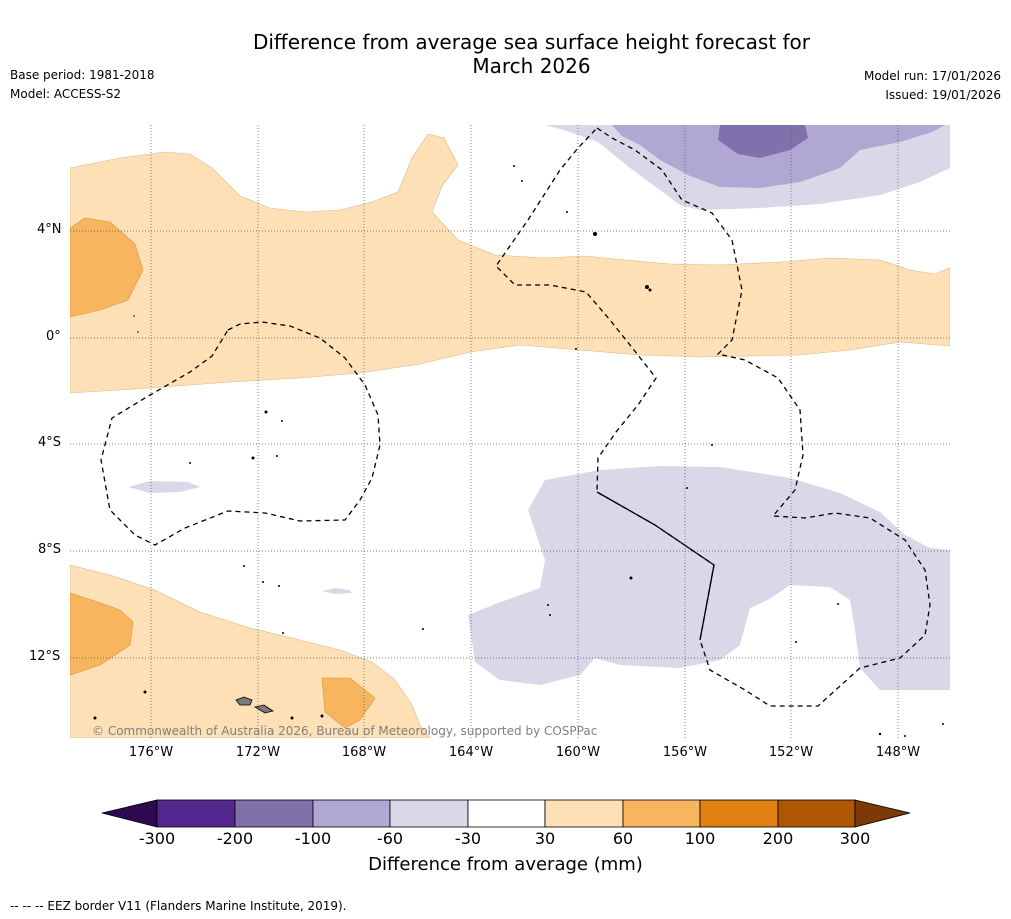 This screenshot has width=1011, height=919. What do you see at coordinates (82, 75) in the screenshot?
I see `base-period-text: Base period: 1981-2018` at bounding box center [82, 75].